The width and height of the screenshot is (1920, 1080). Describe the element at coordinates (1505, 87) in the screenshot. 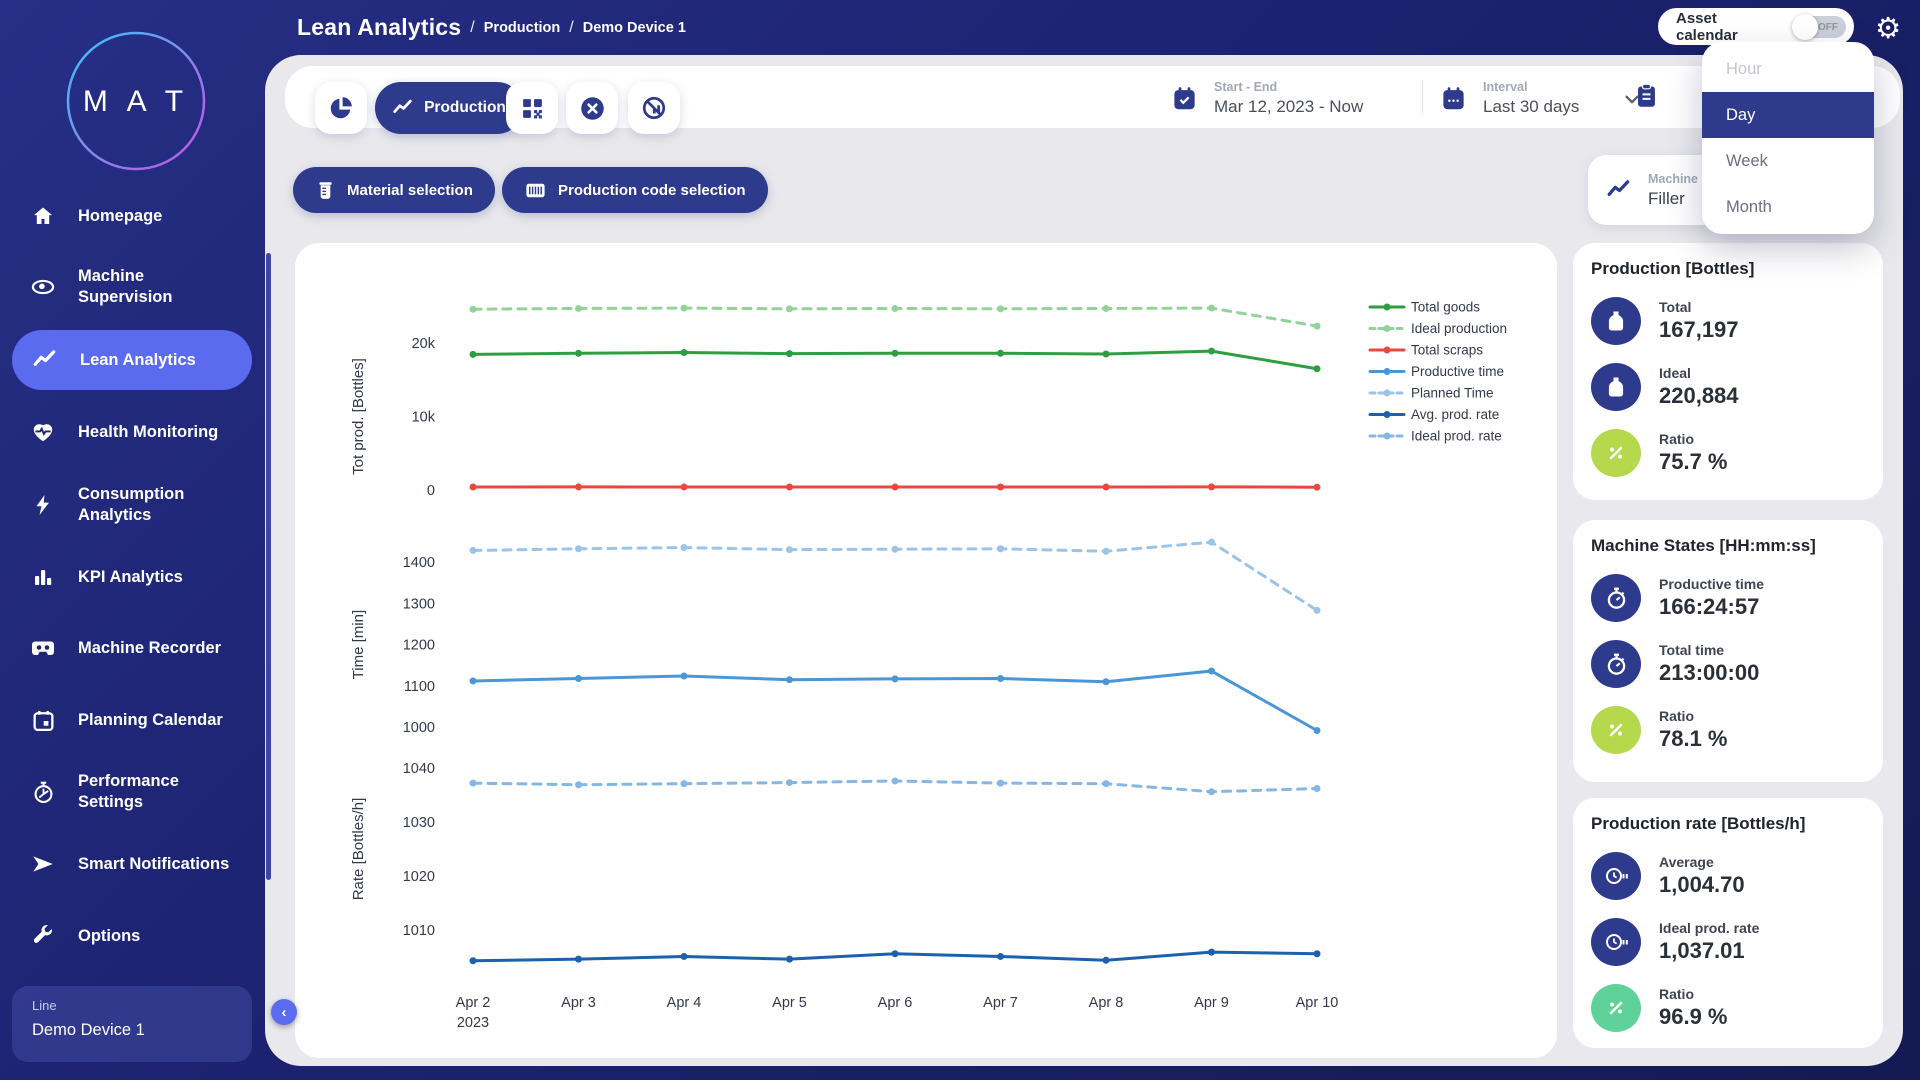

I see `interval-label: Interval` at that location.